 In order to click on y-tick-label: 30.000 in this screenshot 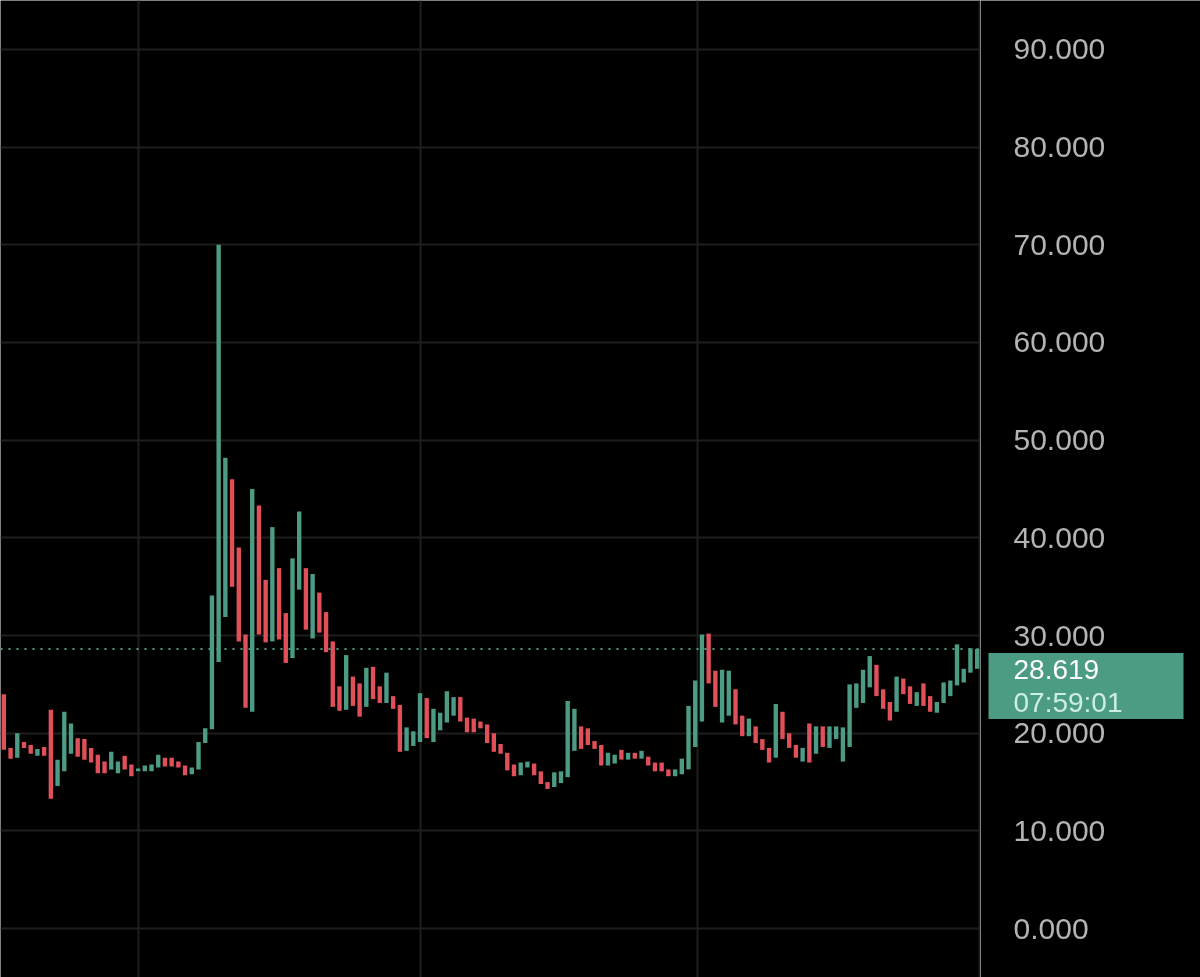, I will do `click(1059, 635)`.